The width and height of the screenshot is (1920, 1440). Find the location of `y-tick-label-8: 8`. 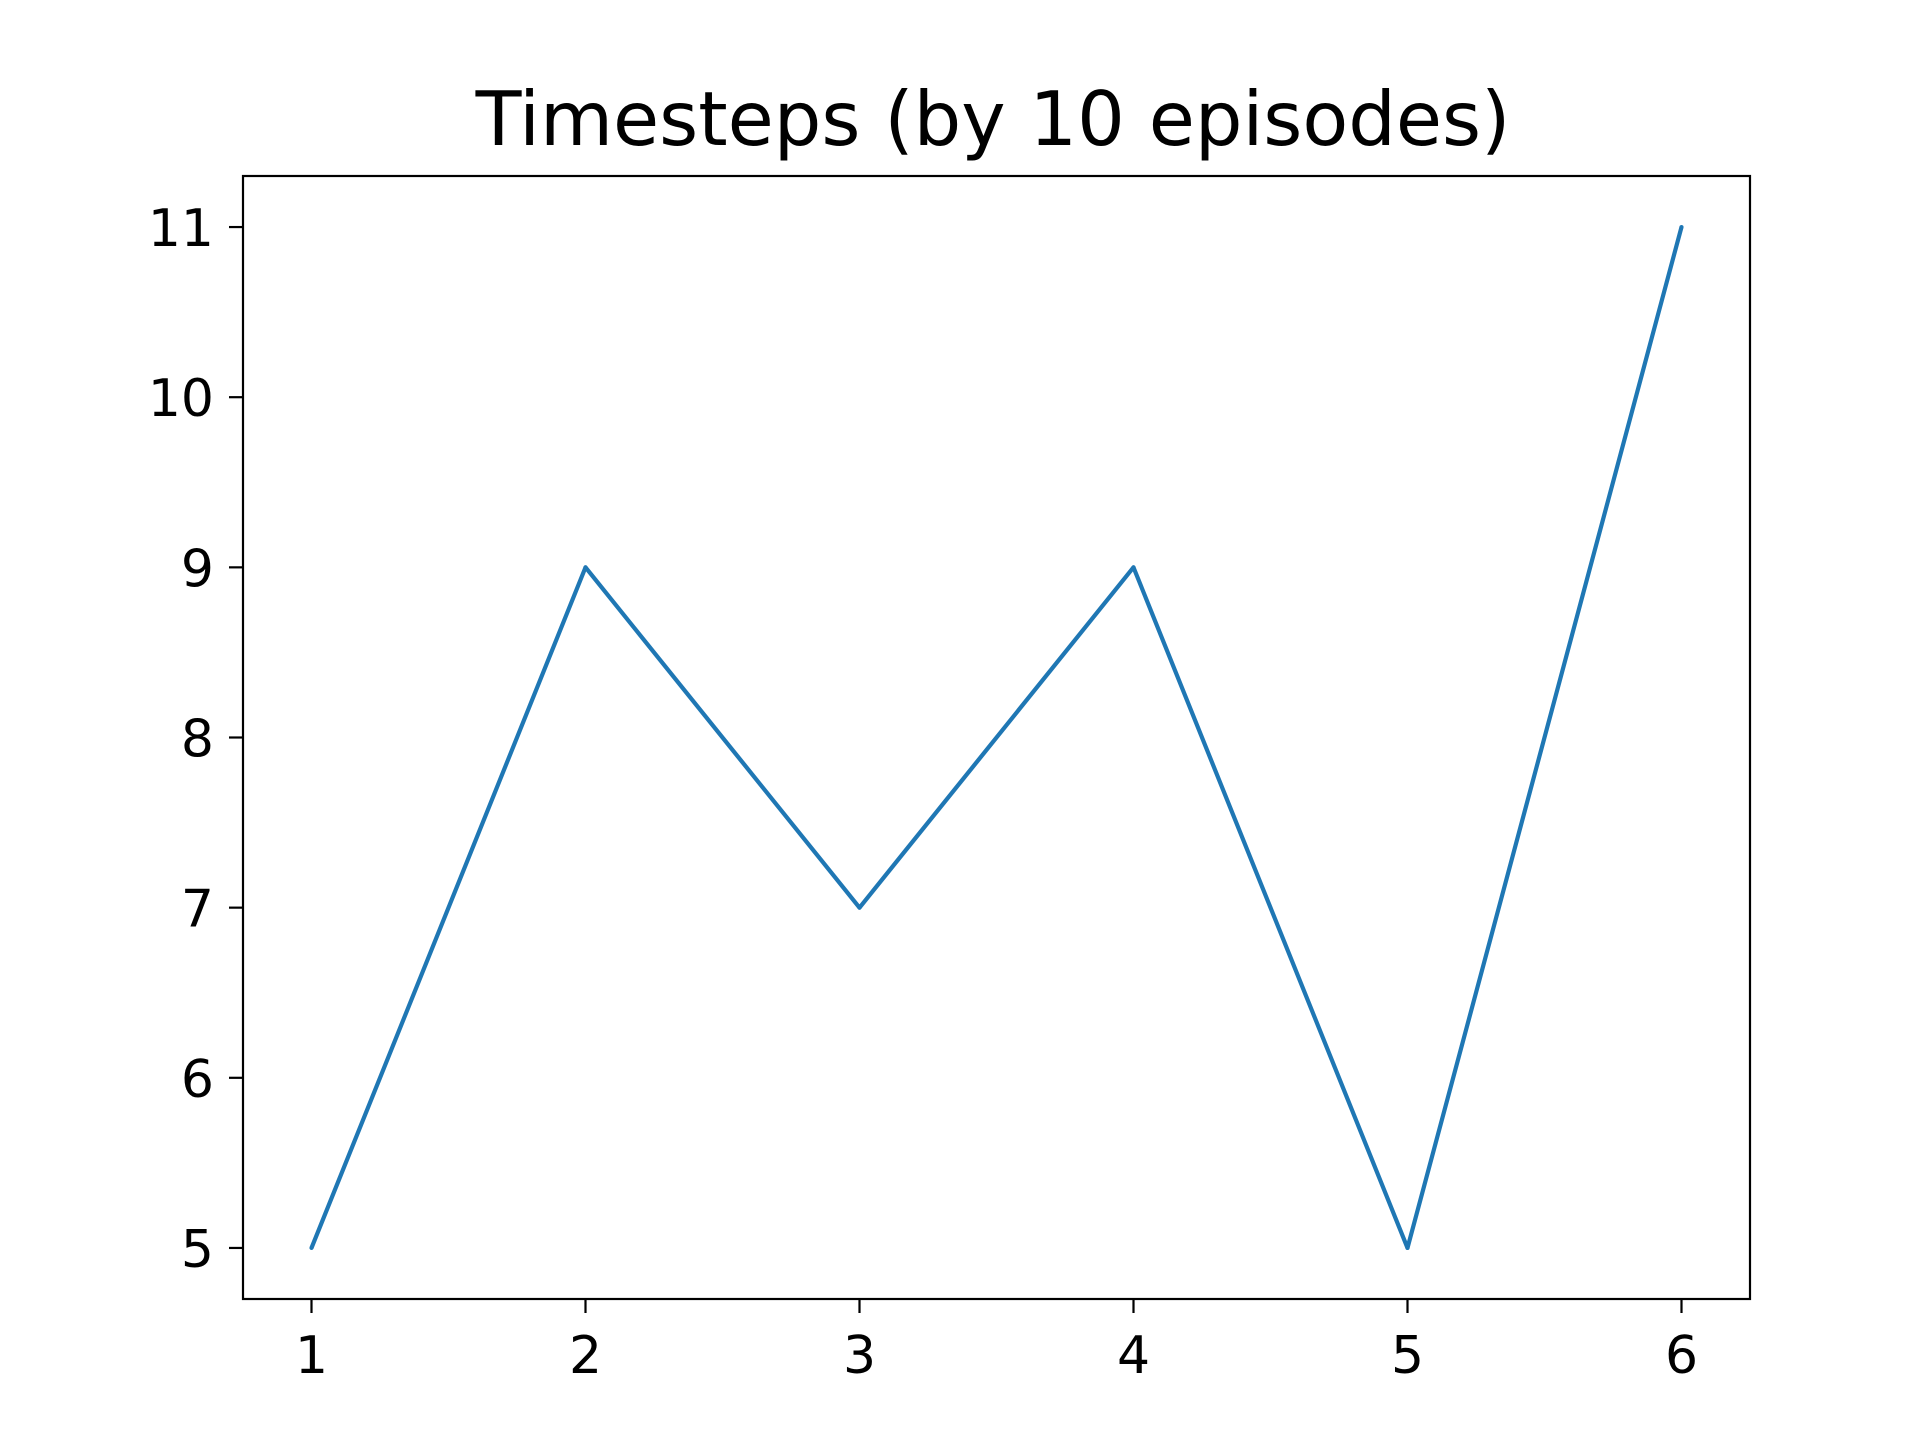

y-tick-label-8: 8 is located at coordinates (197, 740).